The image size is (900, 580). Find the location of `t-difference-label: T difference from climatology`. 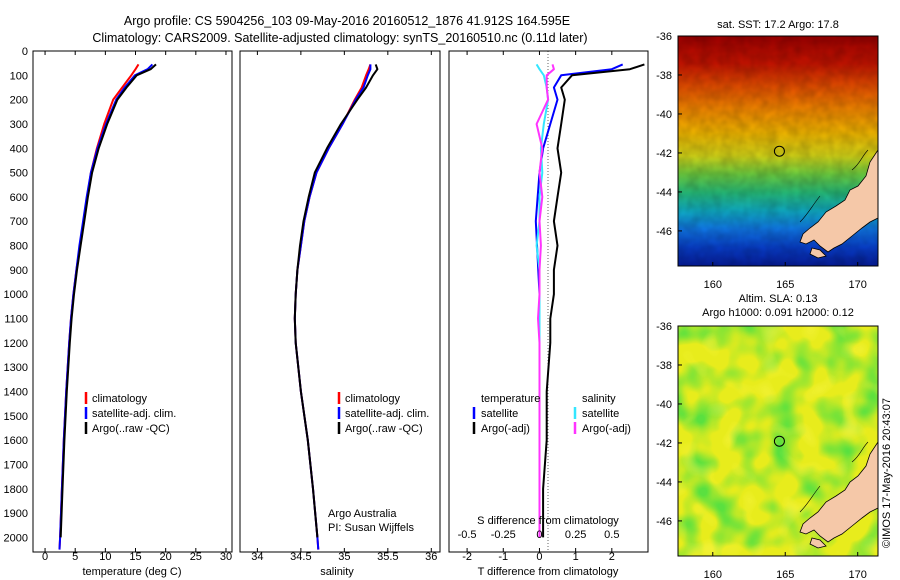

t-difference-label: T difference from climatology is located at coordinates (548, 572).